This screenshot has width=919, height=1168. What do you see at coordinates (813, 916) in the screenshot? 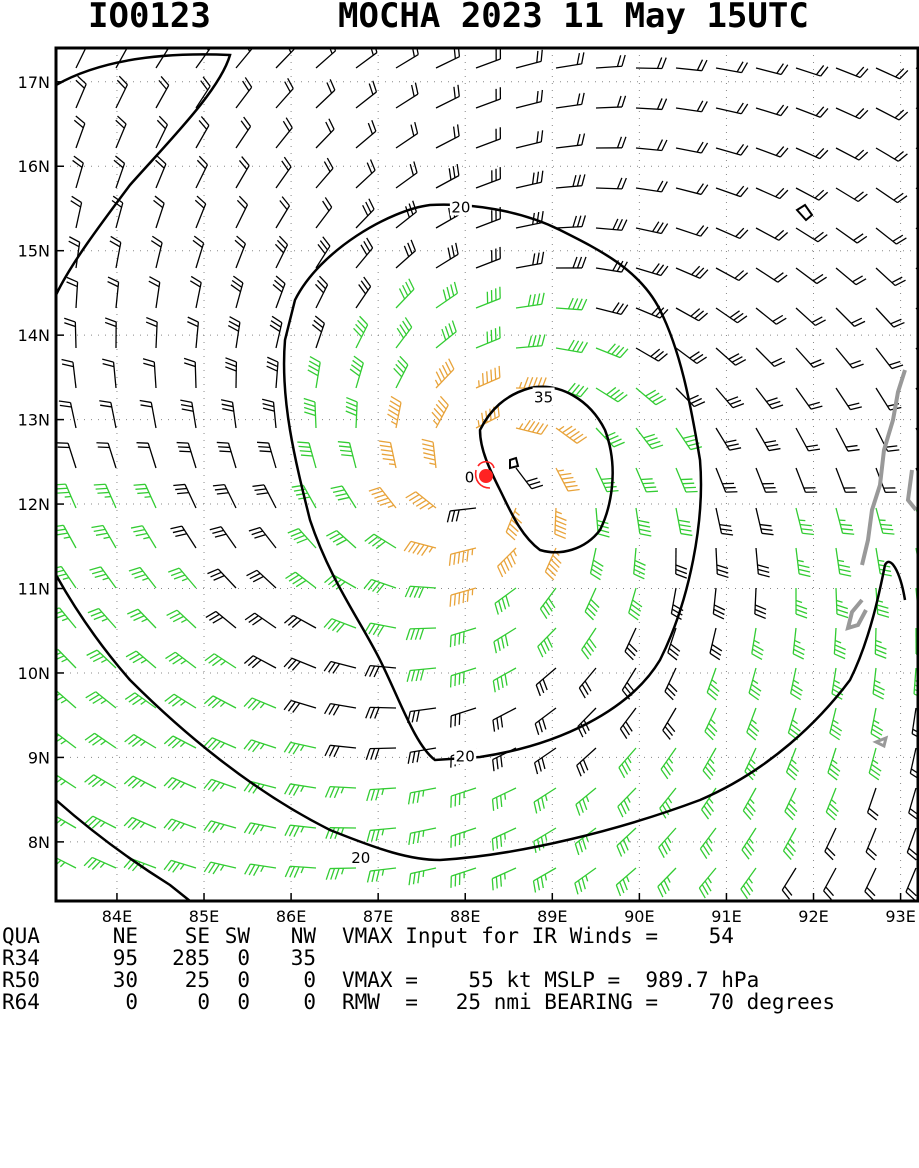
I see `x-tick-label: 92E` at bounding box center [813, 916].